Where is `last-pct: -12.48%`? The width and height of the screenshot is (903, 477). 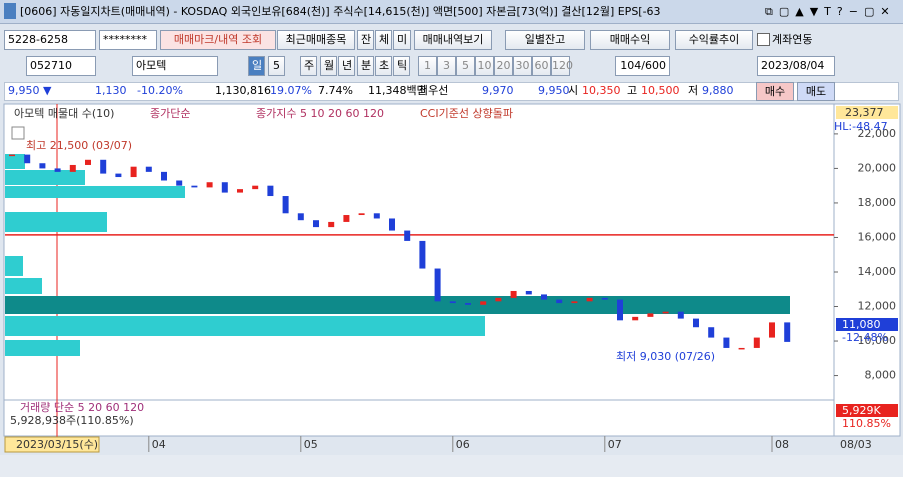
last-pct: -12.48% is located at coordinates (865, 337).